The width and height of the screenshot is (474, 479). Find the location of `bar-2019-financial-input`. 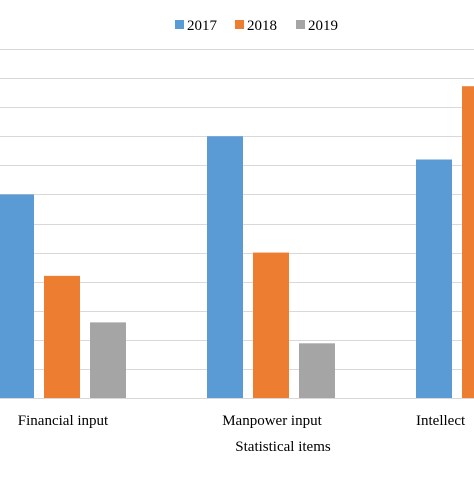

bar-2019-financial-input is located at coordinates (108, 360).